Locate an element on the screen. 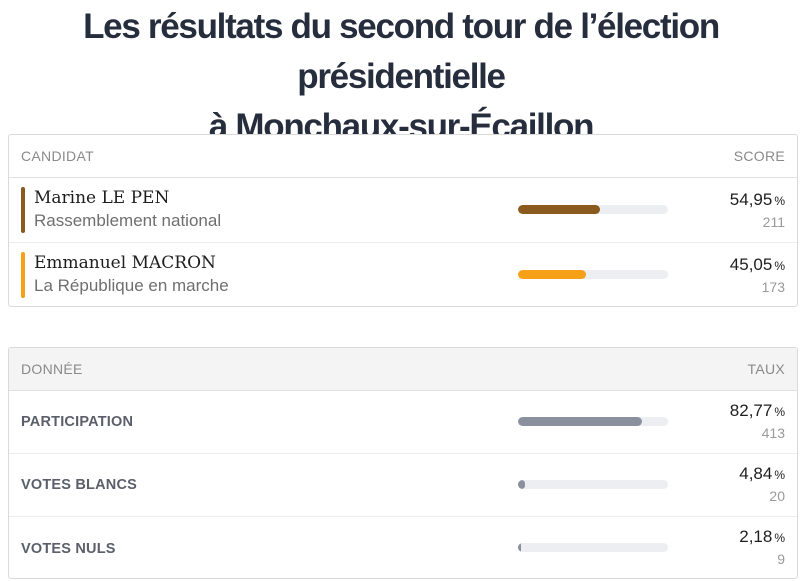 The width and height of the screenshot is (802, 581). results-header: CANDIDAT SCORE is located at coordinates (403, 156).